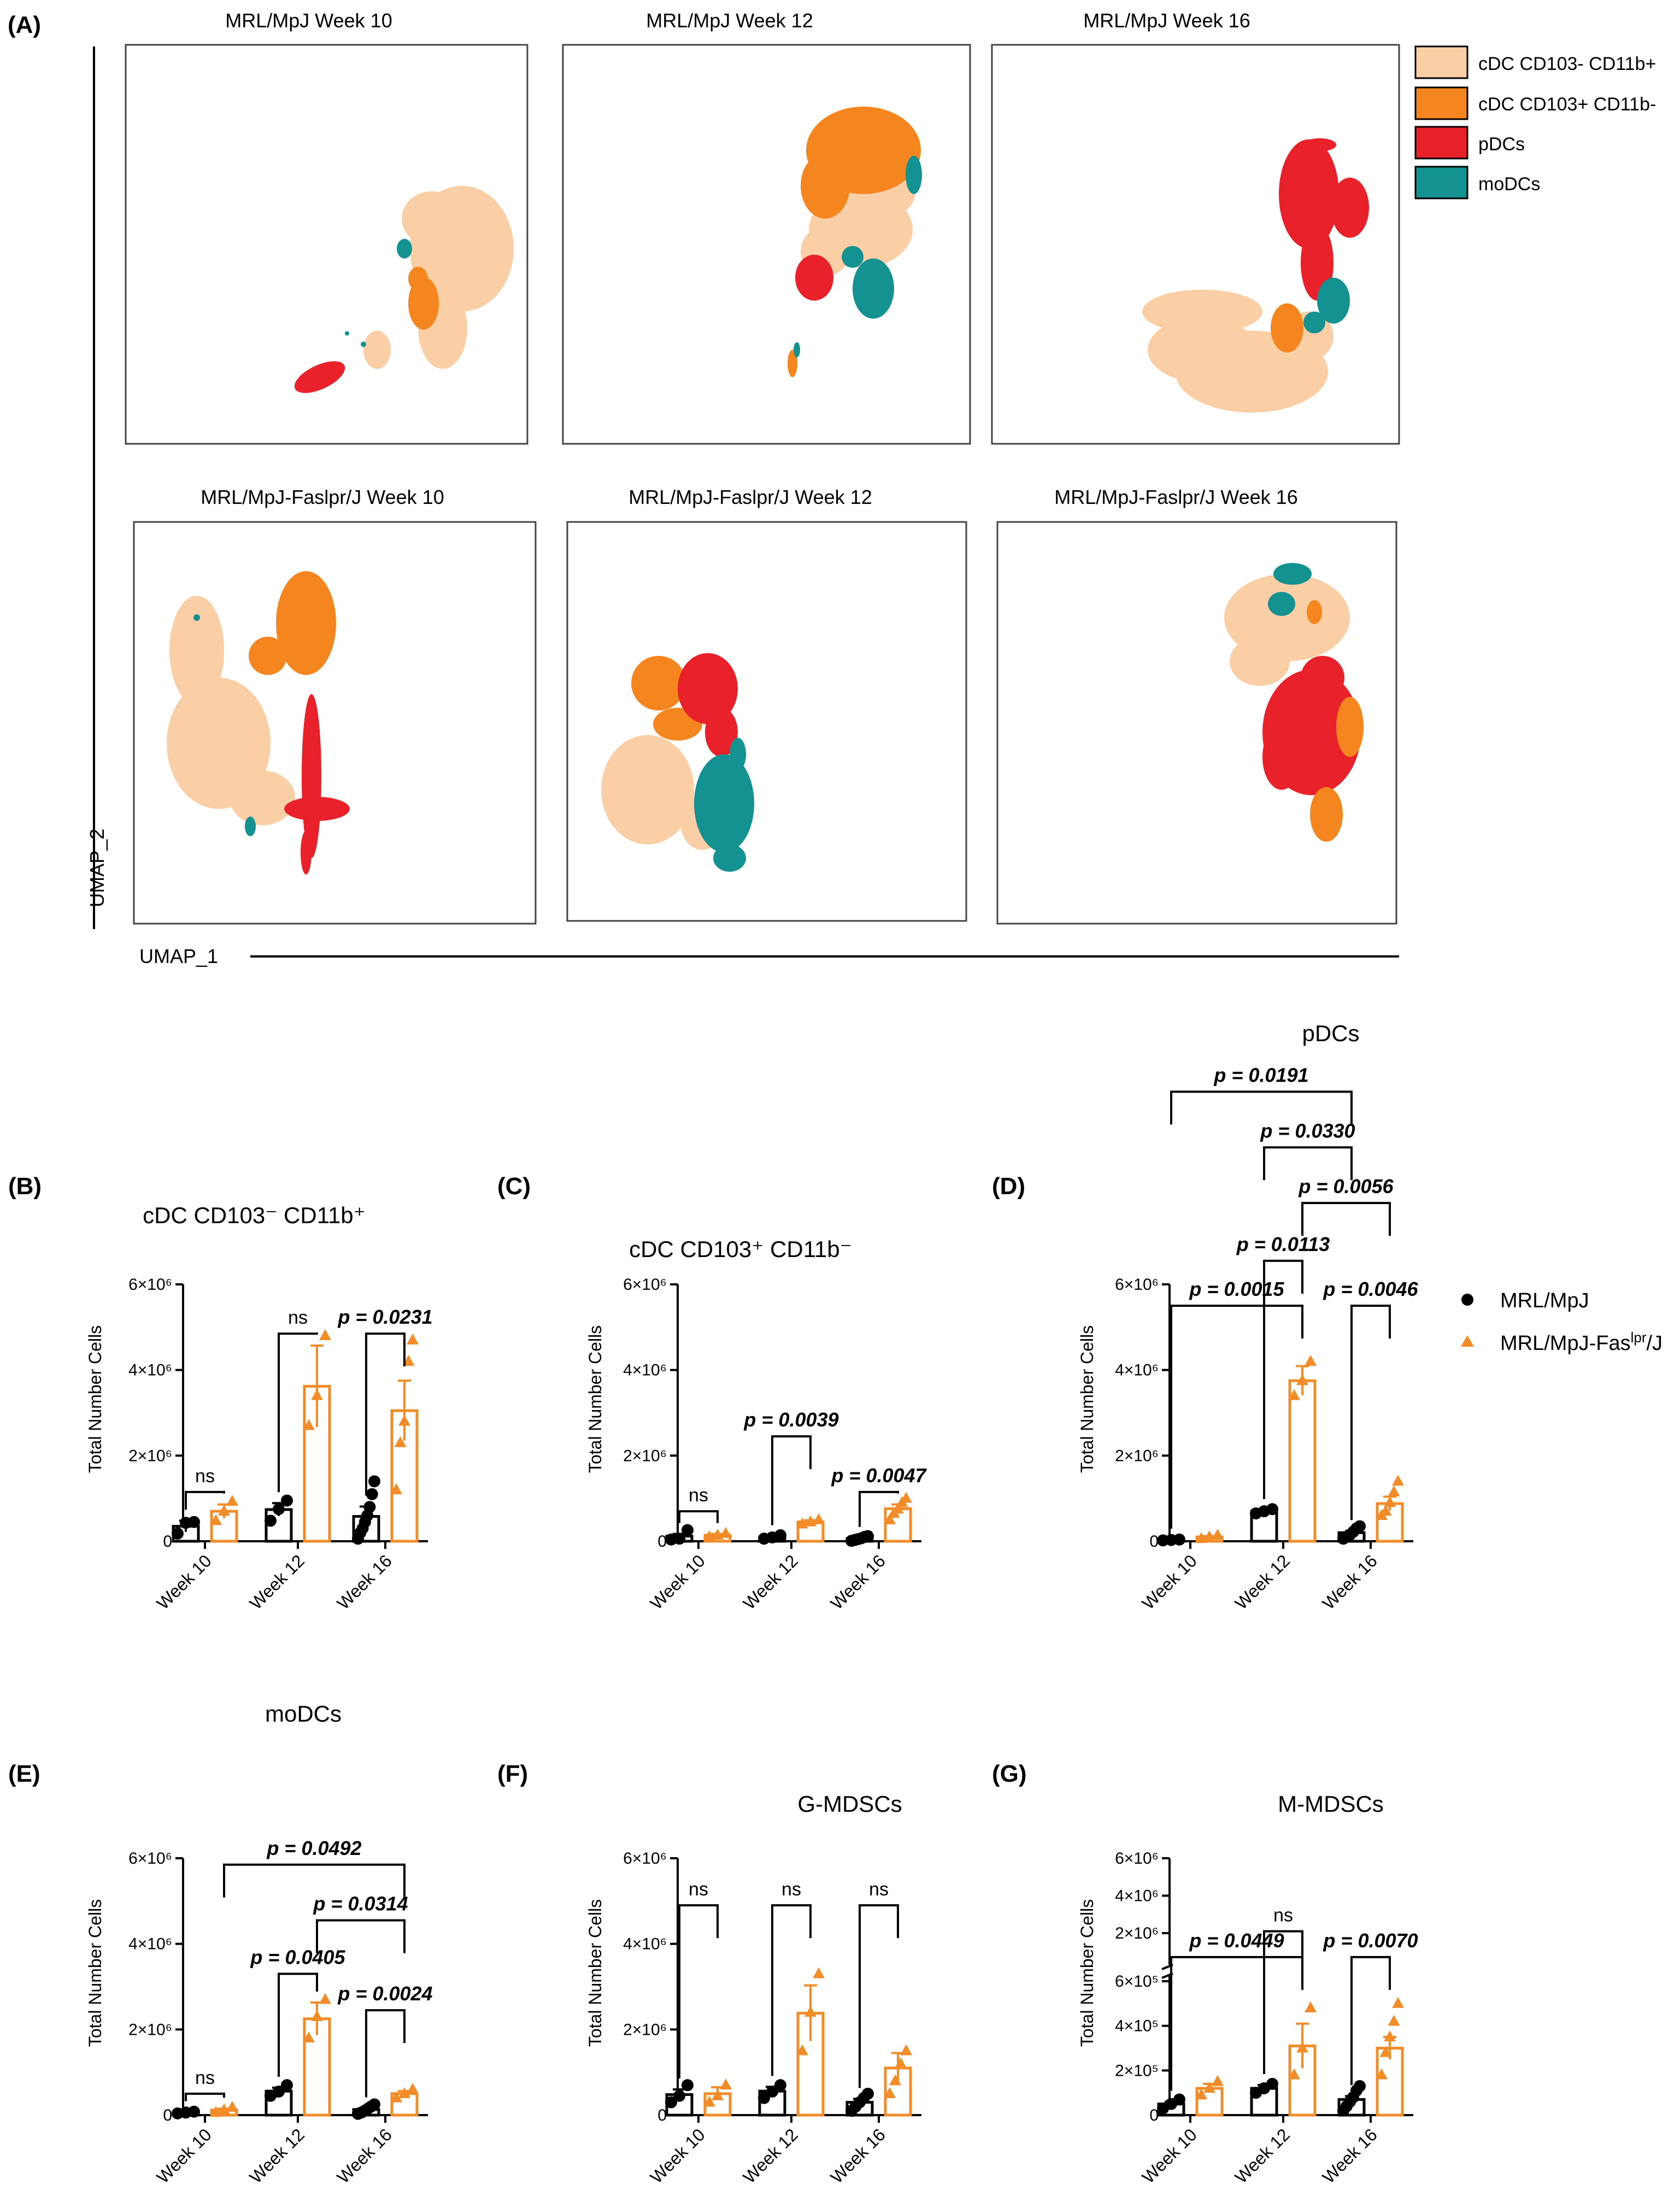 This screenshot has height=2196, width=1680. What do you see at coordinates (1331, 1804) in the screenshot?
I see `chart-title: M-MDSCs` at bounding box center [1331, 1804].